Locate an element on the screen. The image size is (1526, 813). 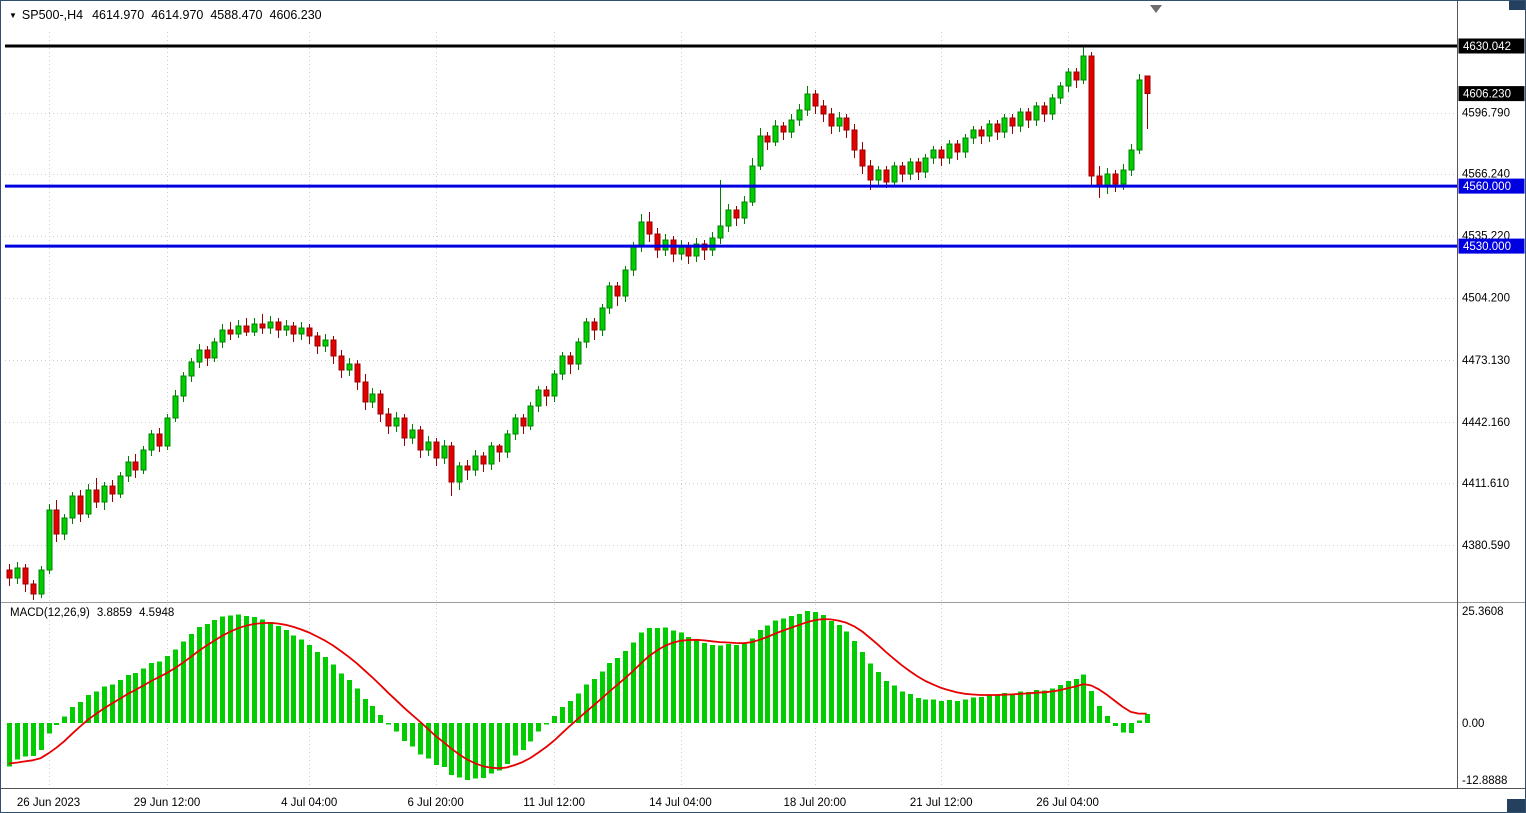
symbol-dropdown-icon: ▼ is located at coordinates (13, 15).